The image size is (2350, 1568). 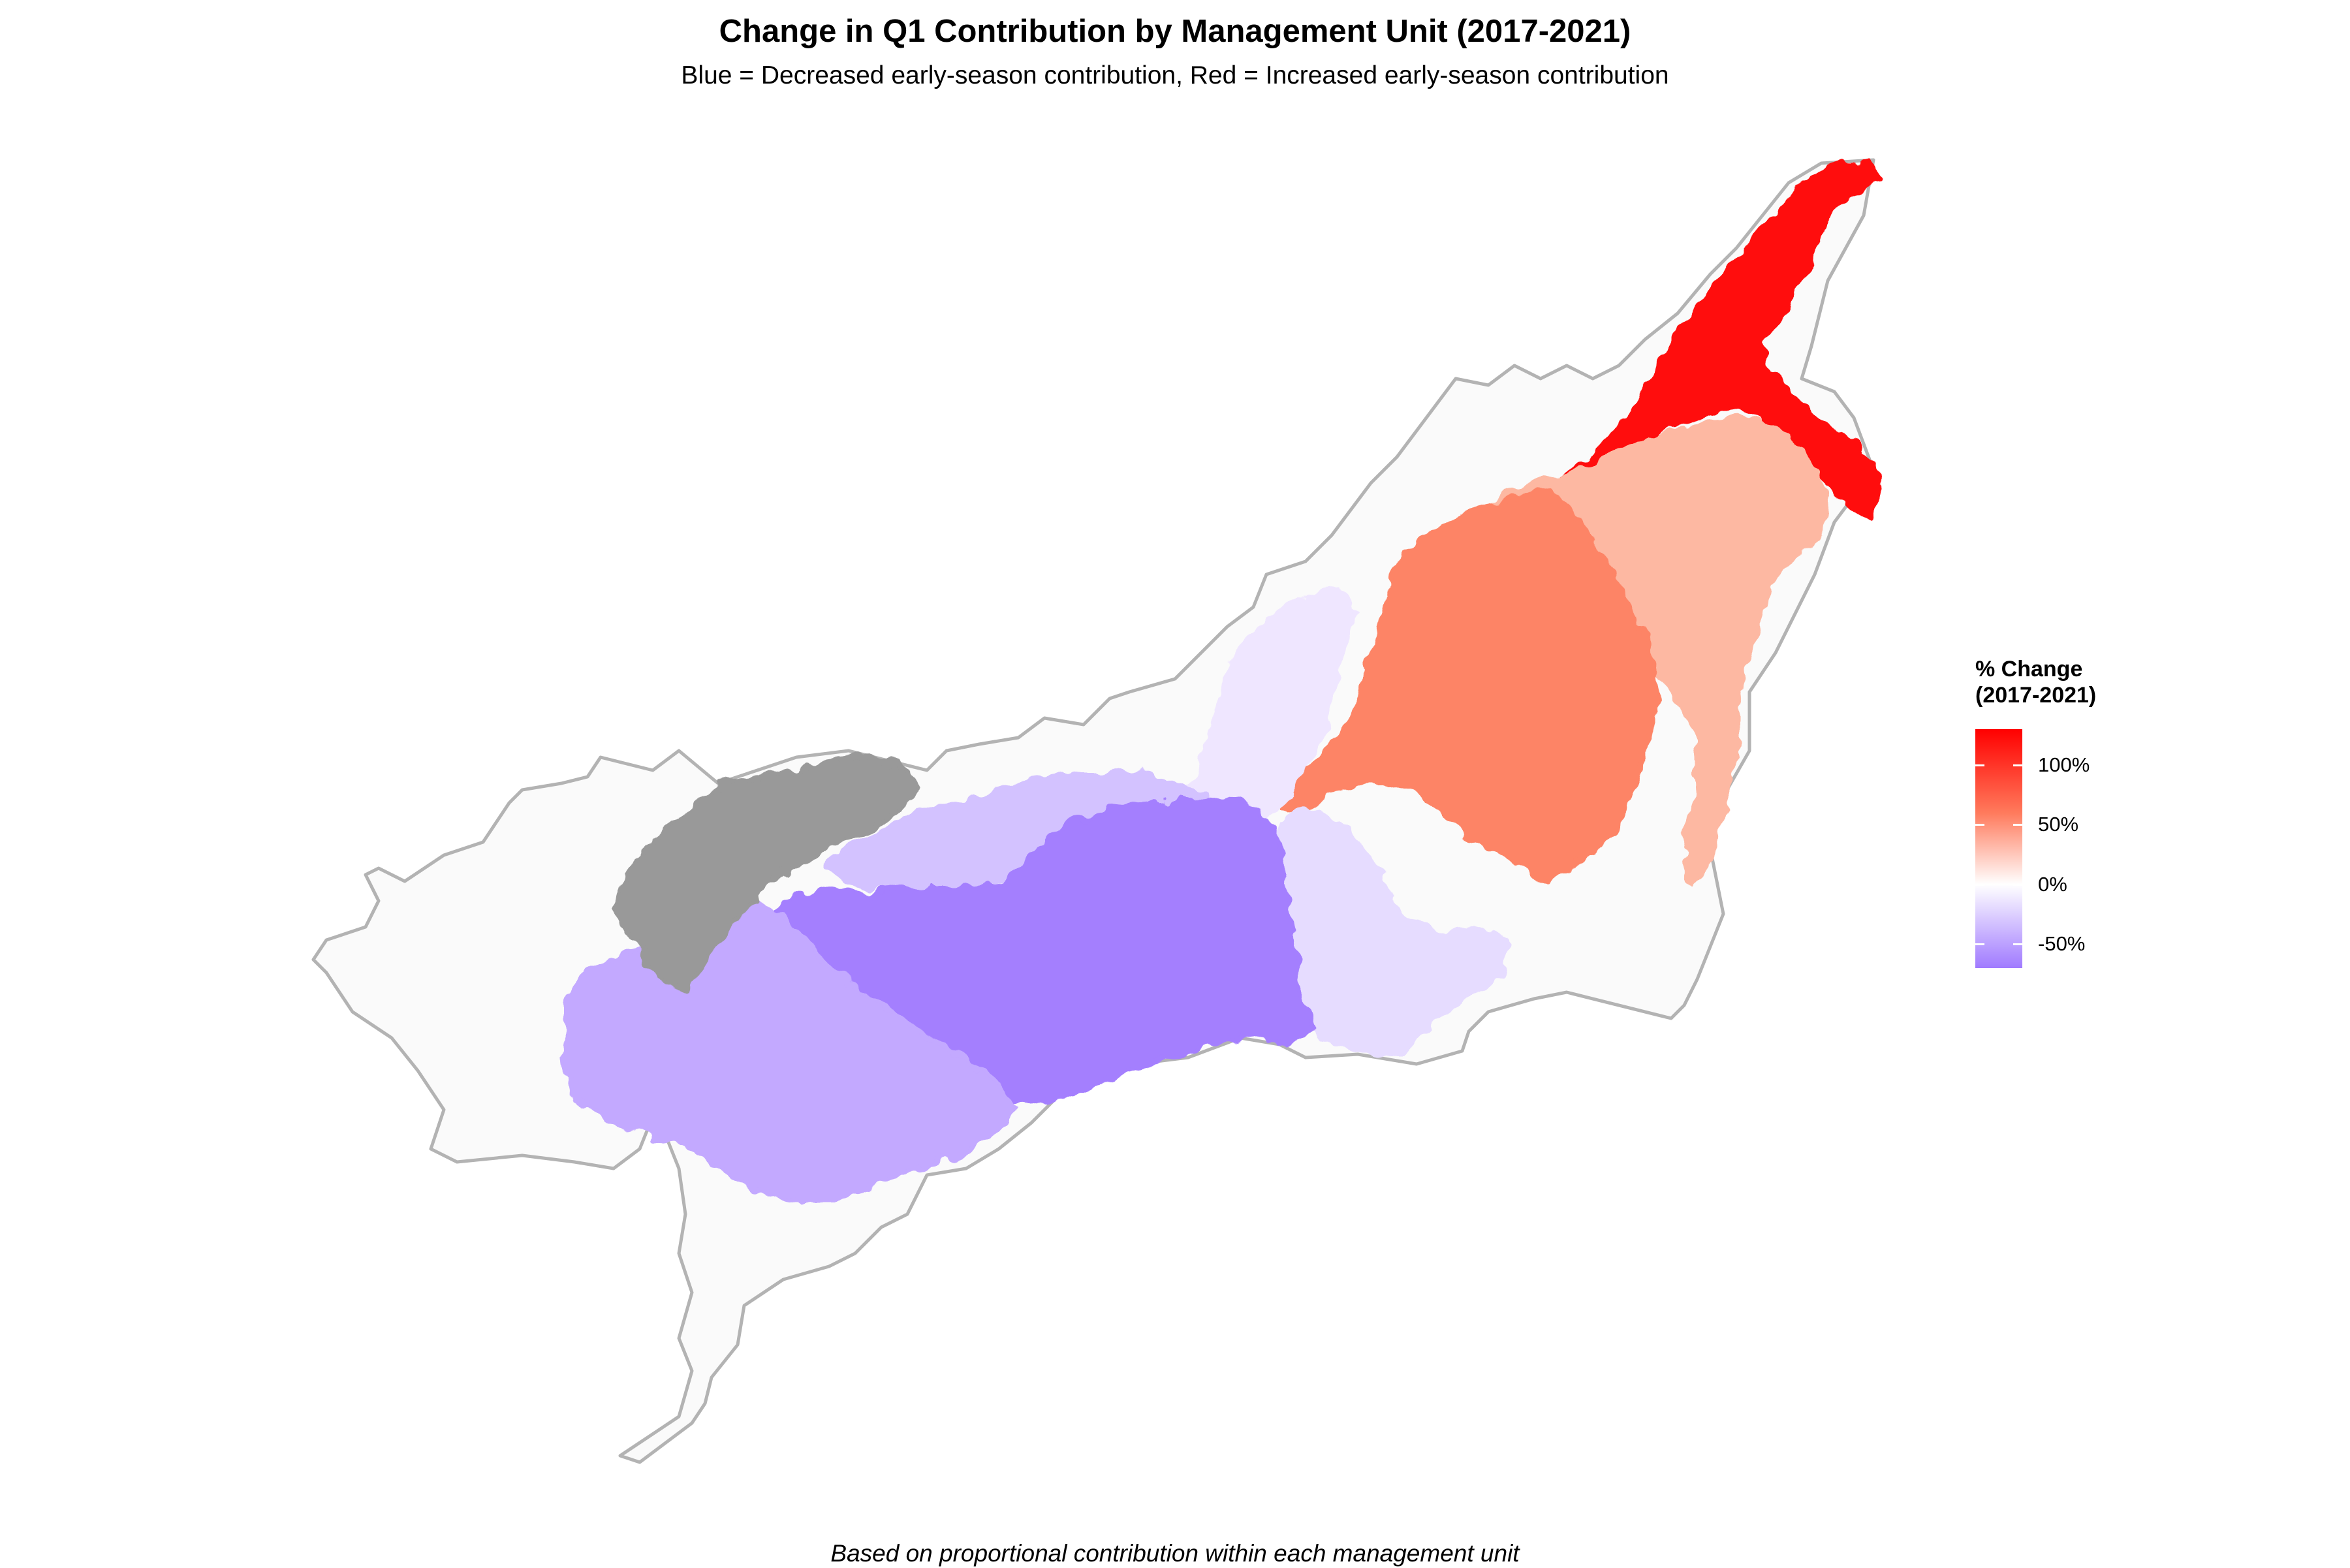 I want to click on management-unit-central-east-drainage, so click(x=1468, y=685).